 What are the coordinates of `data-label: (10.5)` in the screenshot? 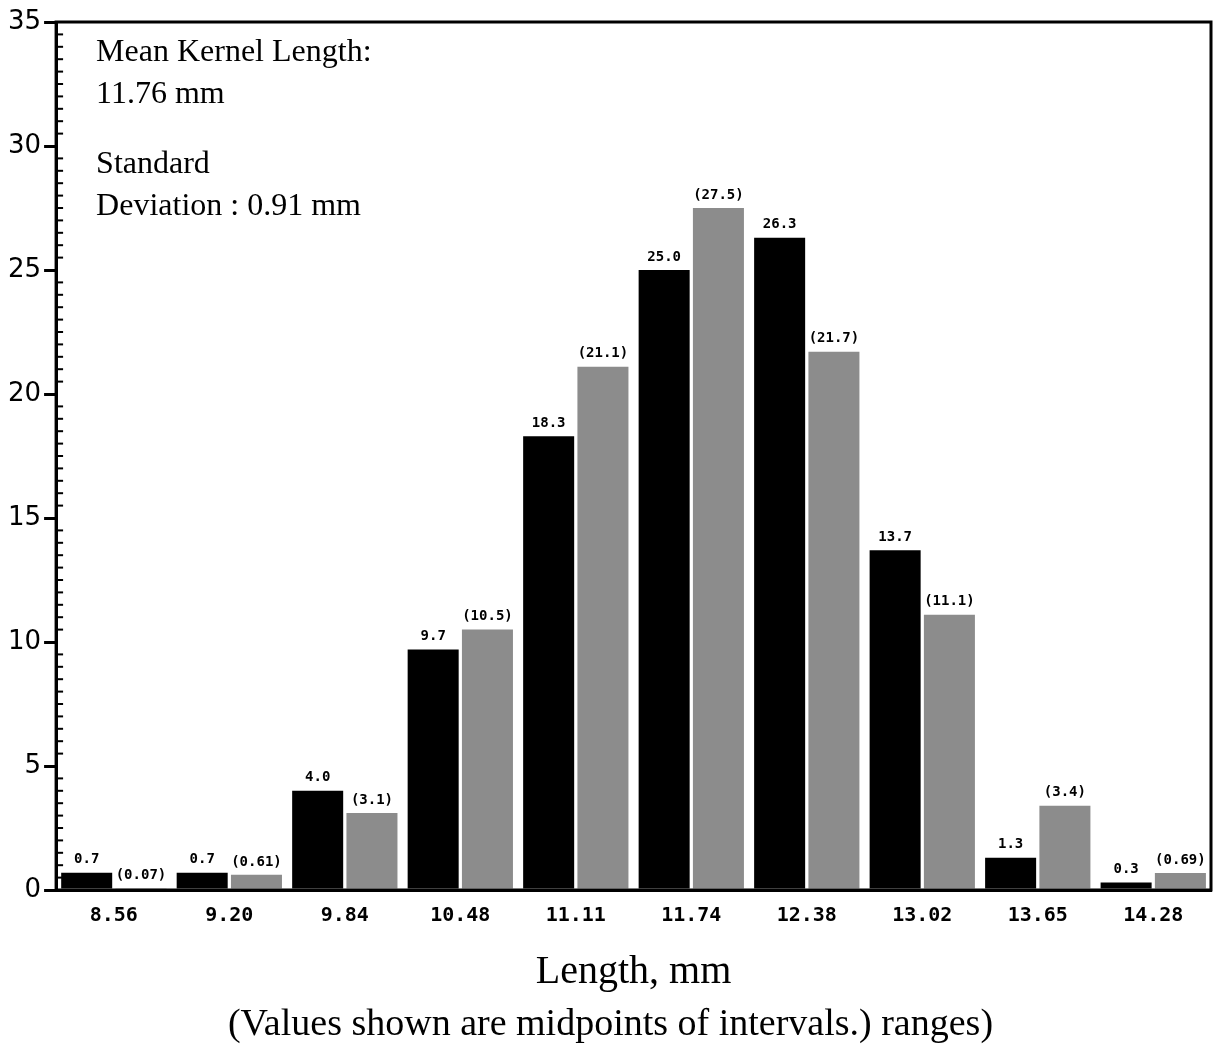 It's located at (487, 615).